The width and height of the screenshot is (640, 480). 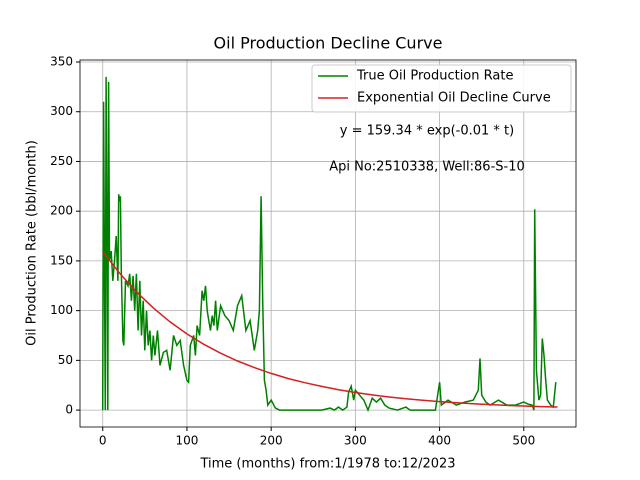 I want to click on chart-title: Oil Production Decline Curve, so click(x=328, y=43).